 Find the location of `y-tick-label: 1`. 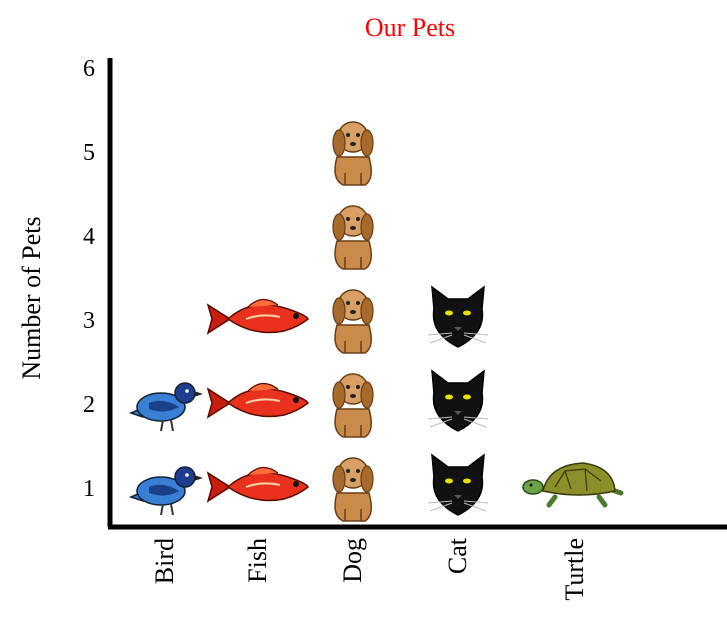

y-tick-label: 1 is located at coordinates (89, 489).